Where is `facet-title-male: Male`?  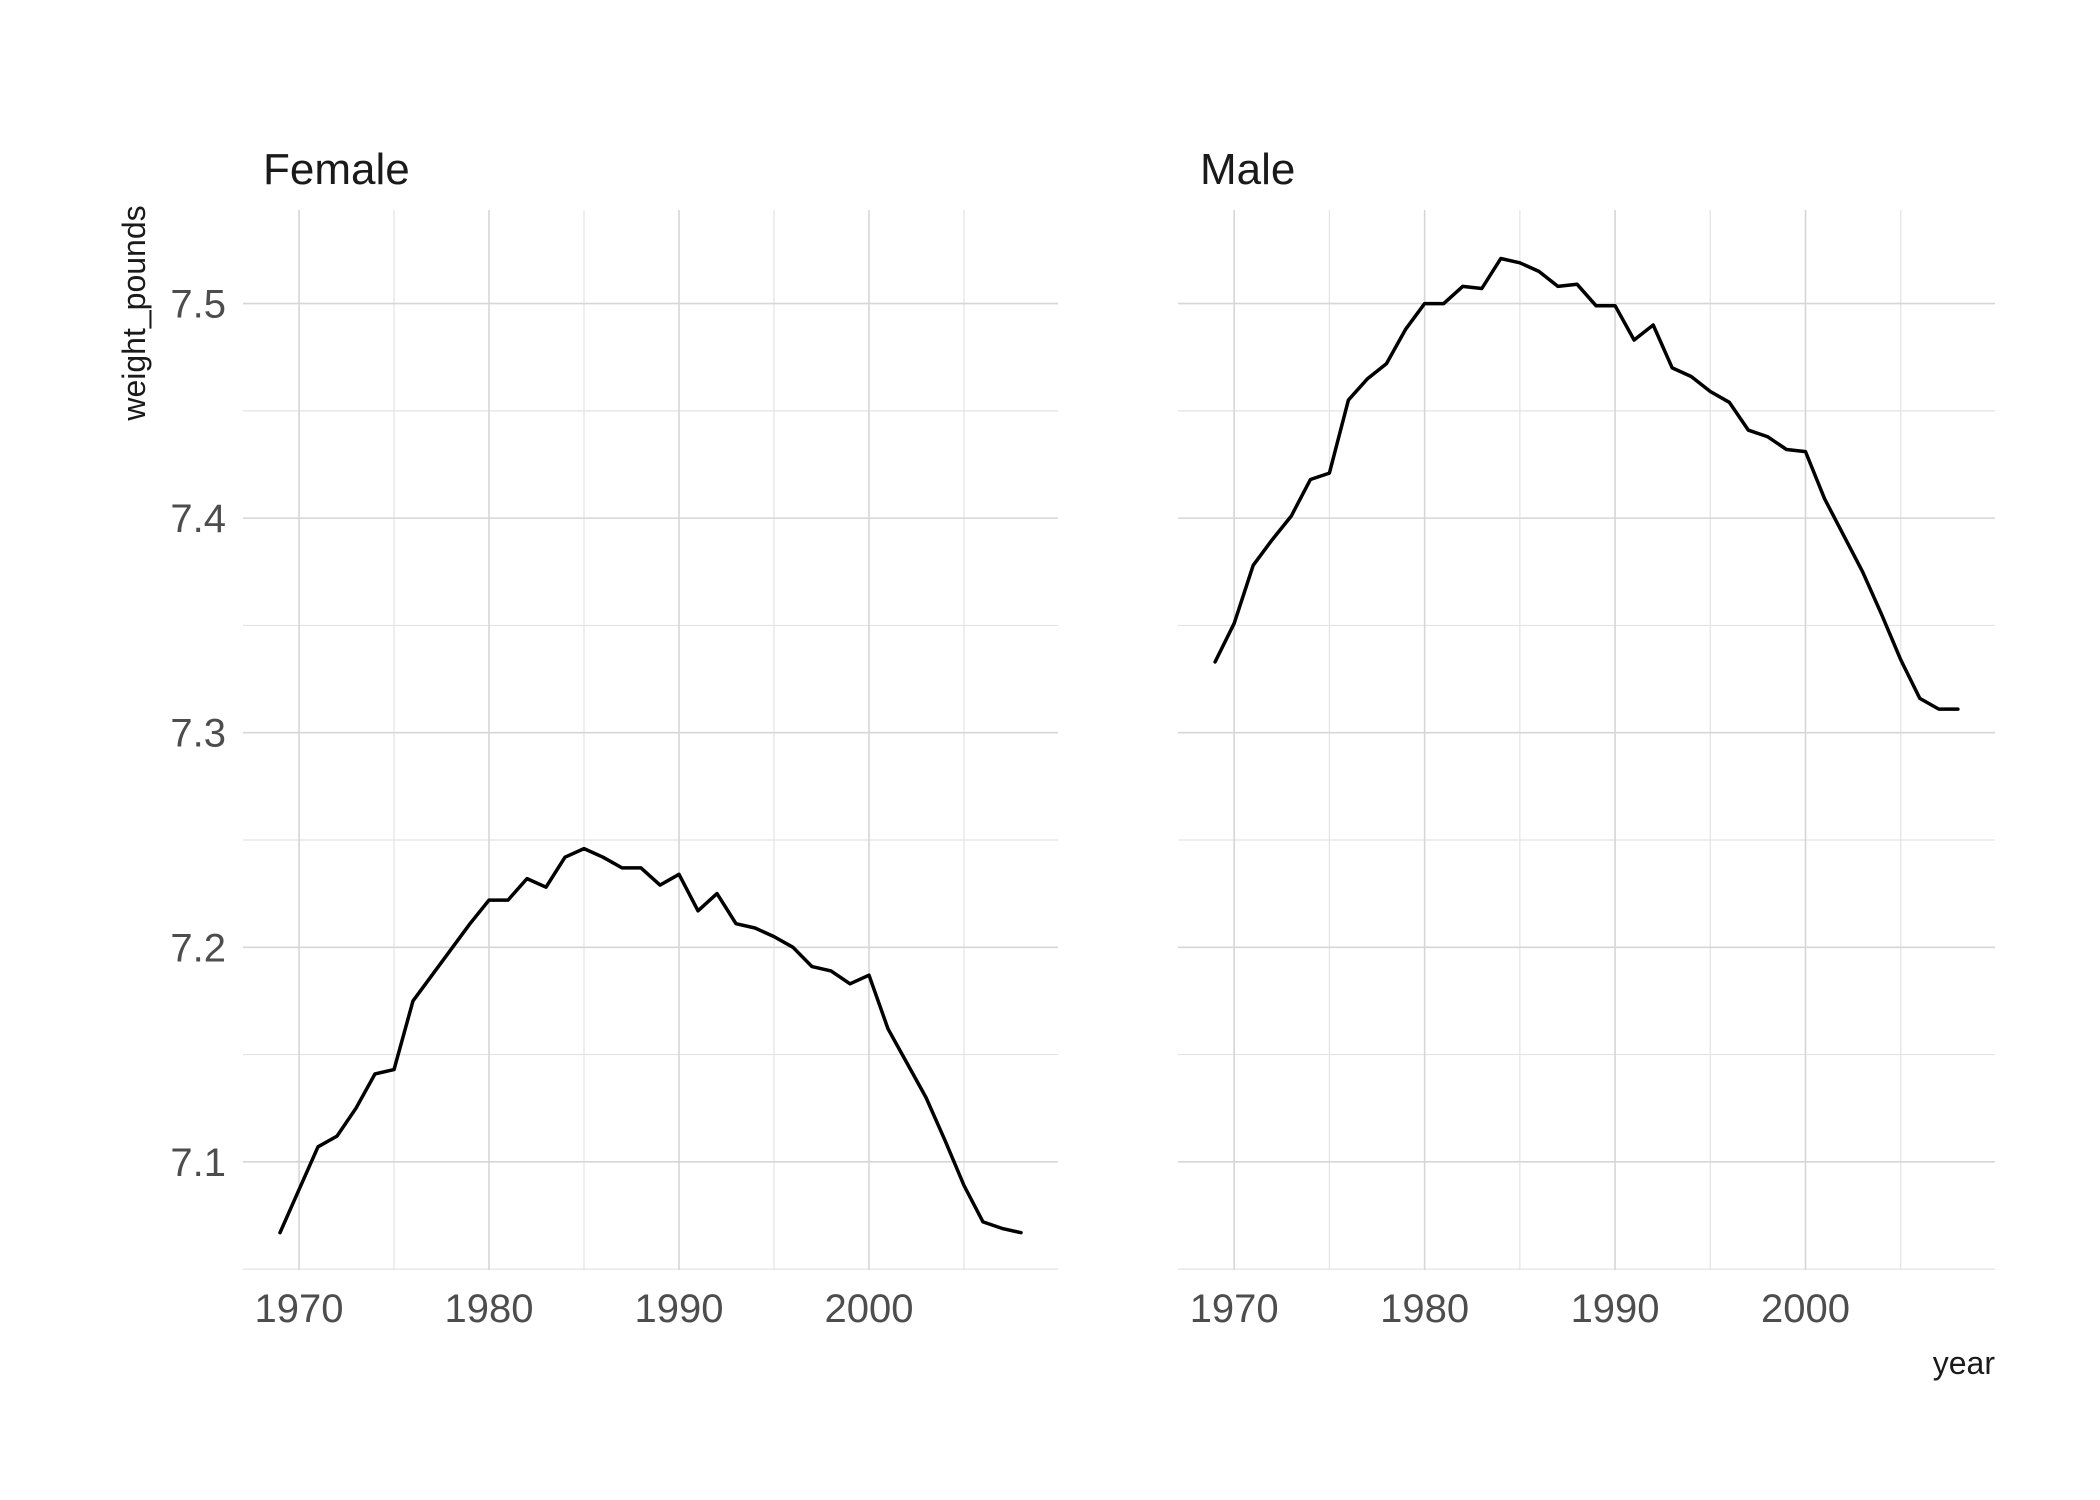
facet-title-male: Male is located at coordinates (1247, 169).